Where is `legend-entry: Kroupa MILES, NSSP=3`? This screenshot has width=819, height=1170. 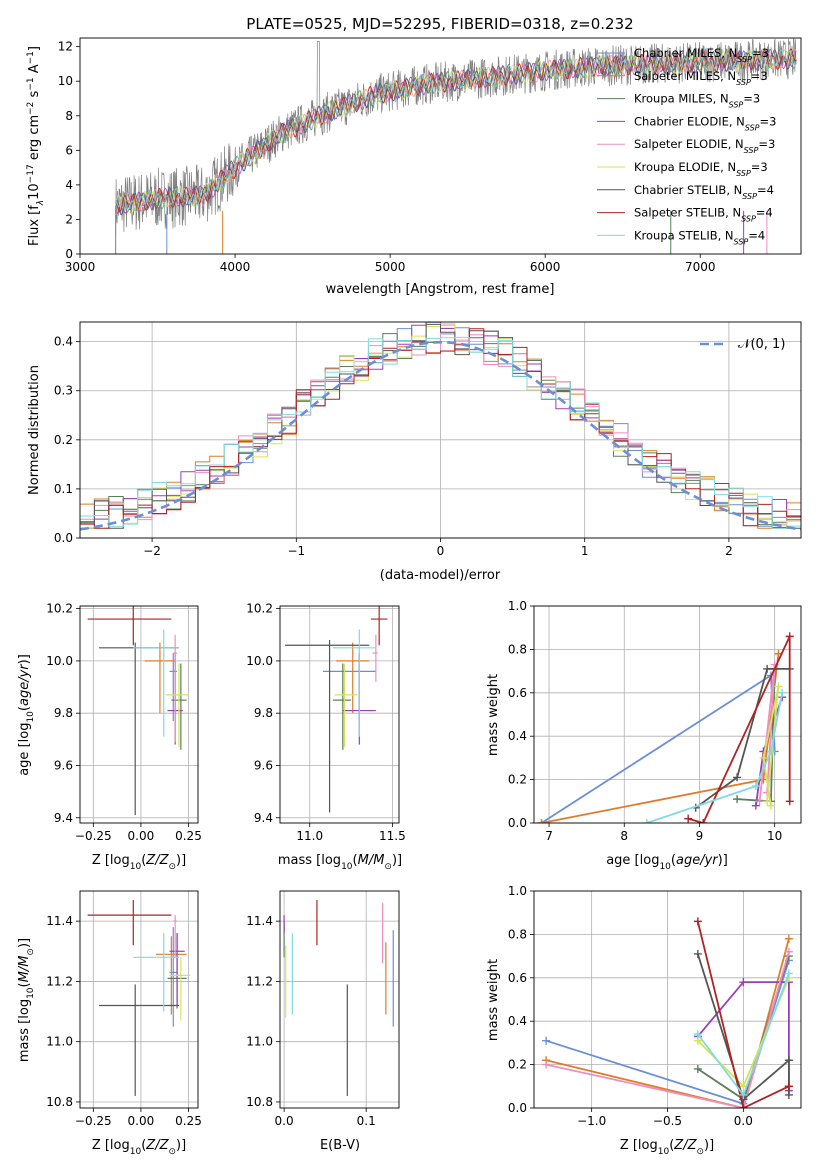 legend-entry: Kroupa MILES, NSSP=3 is located at coordinates (697, 101).